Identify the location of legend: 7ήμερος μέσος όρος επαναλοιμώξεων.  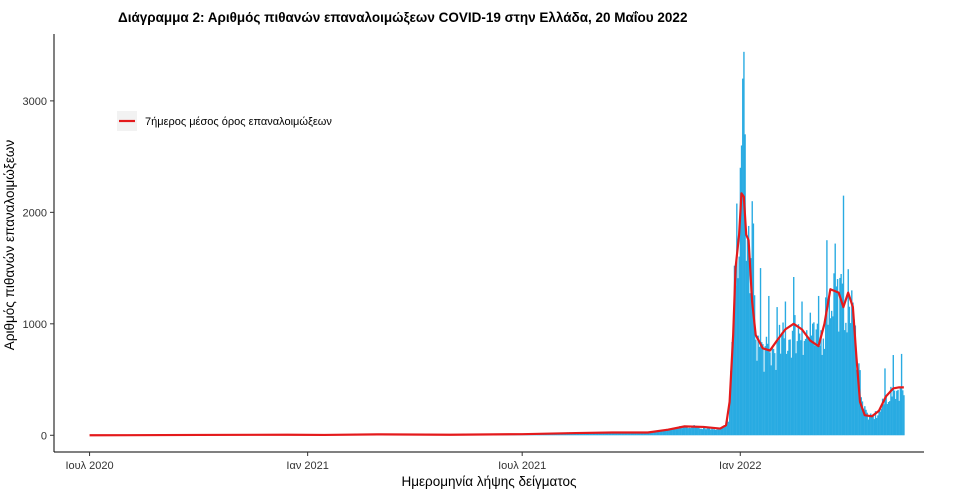
(224, 121).